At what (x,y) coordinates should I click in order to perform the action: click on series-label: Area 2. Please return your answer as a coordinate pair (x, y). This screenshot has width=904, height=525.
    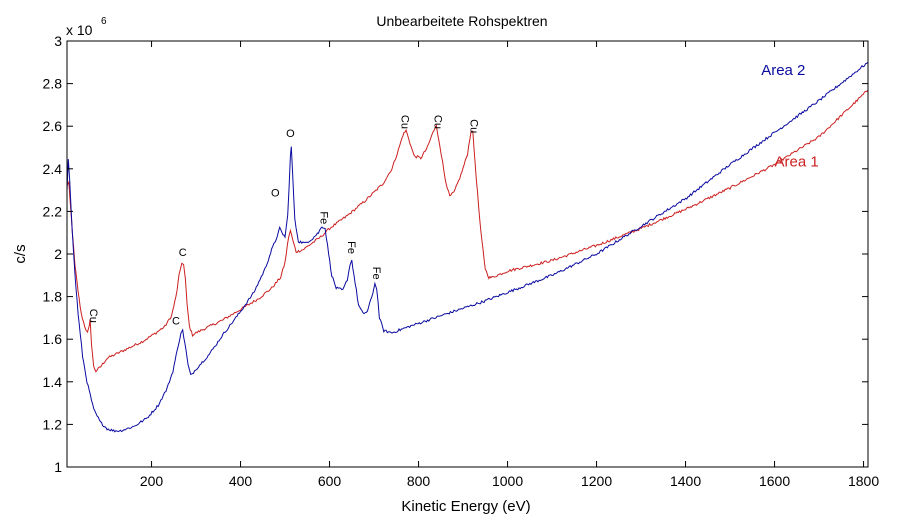
    Looking at the image, I should click on (783, 70).